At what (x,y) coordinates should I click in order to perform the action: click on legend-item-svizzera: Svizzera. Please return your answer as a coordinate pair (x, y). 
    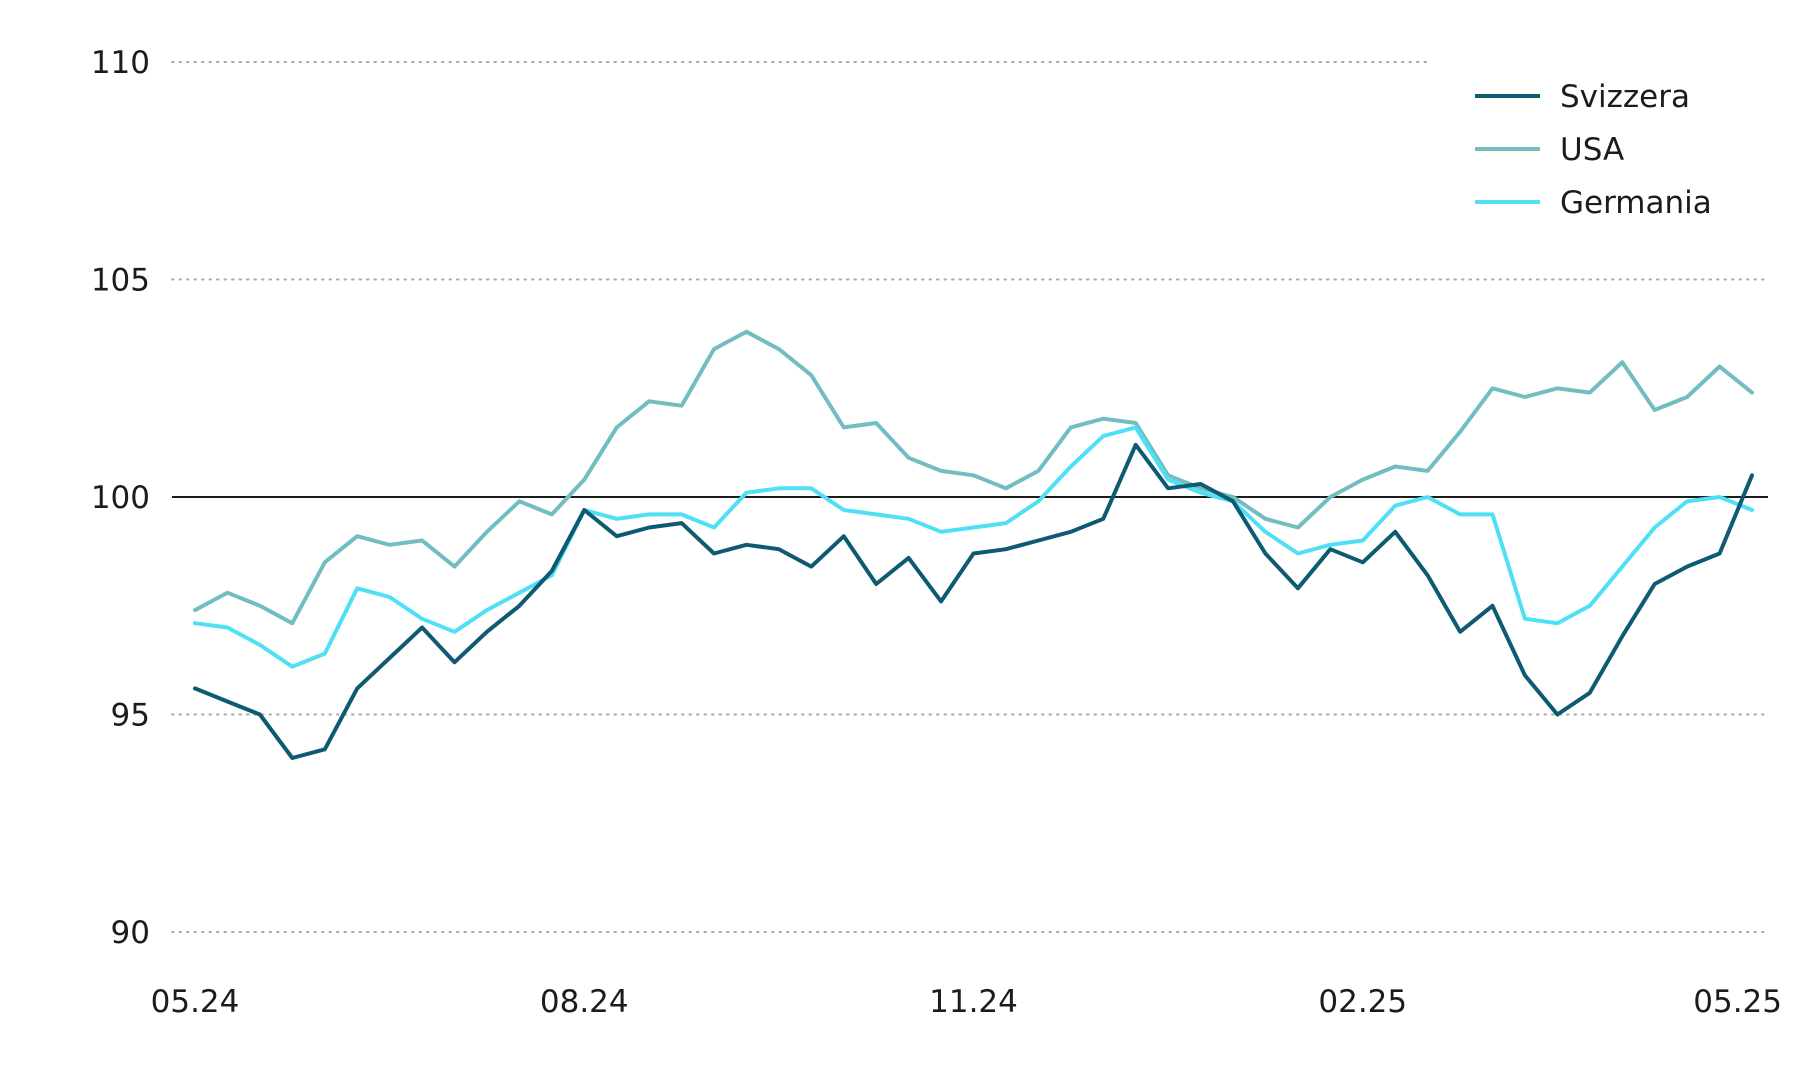
    Looking at the image, I should click on (1582, 97).